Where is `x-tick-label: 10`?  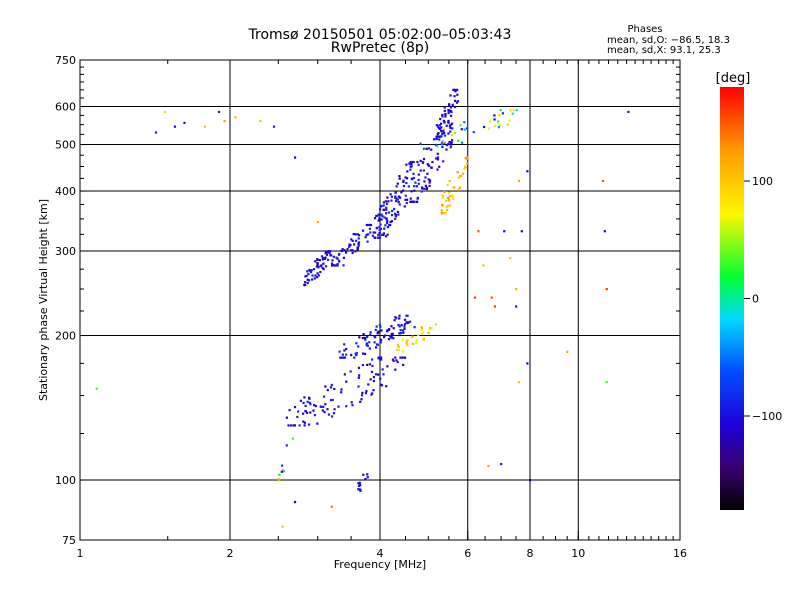 x-tick-label: 10 is located at coordinates (578, 553).